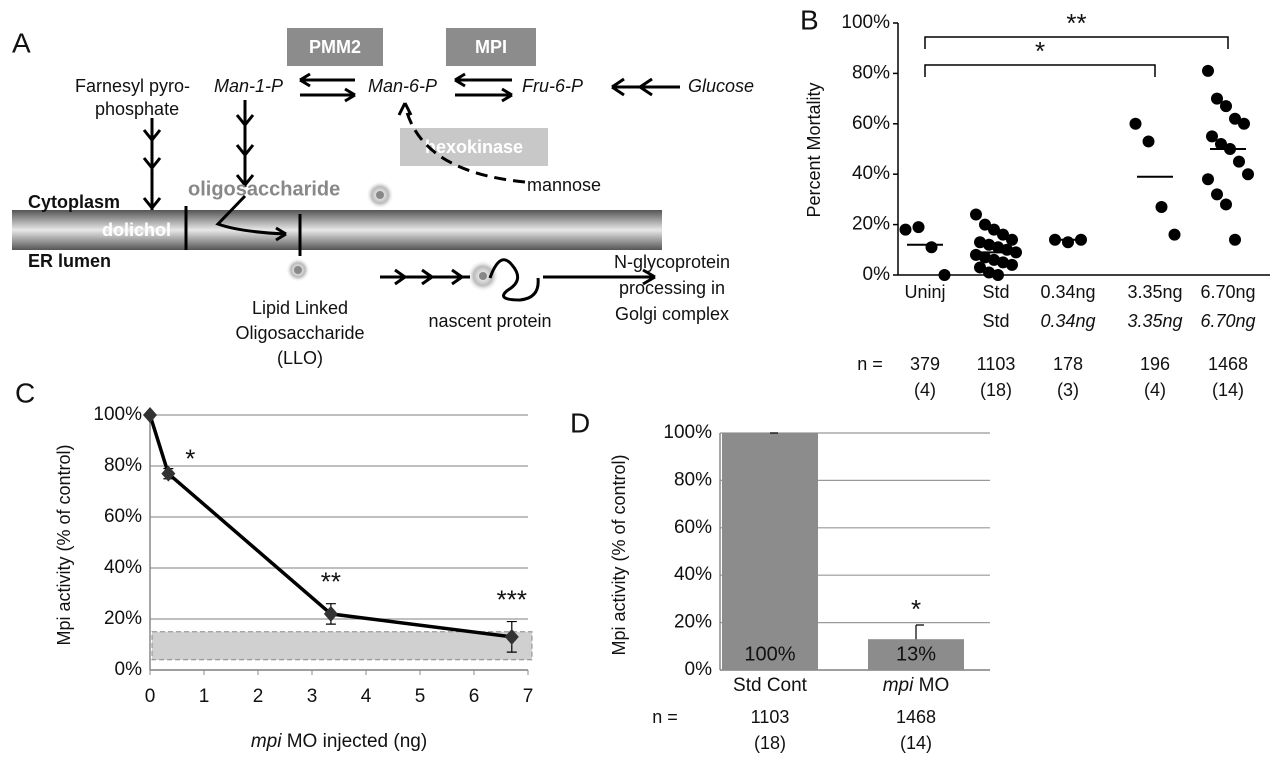 The width and height of the screenshot is (1280, 766). Describe the element at coordinates (809, 19) in the screenshot. I see `panel-label: B` at that location.